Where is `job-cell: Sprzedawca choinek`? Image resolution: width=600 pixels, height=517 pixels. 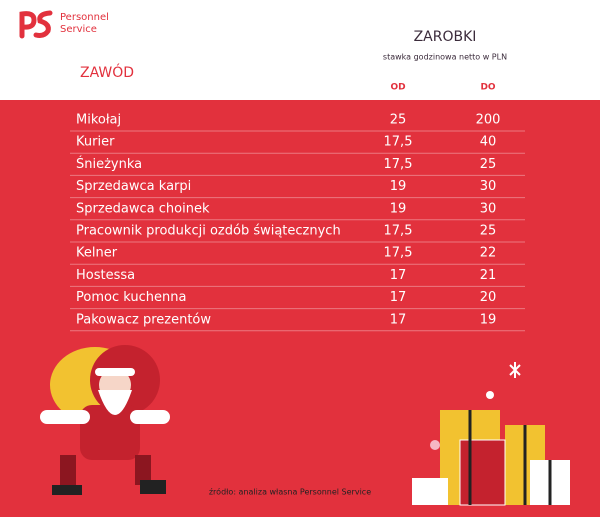 job-cell: Sprzedawca choinek is located at coordinates (143, 208).